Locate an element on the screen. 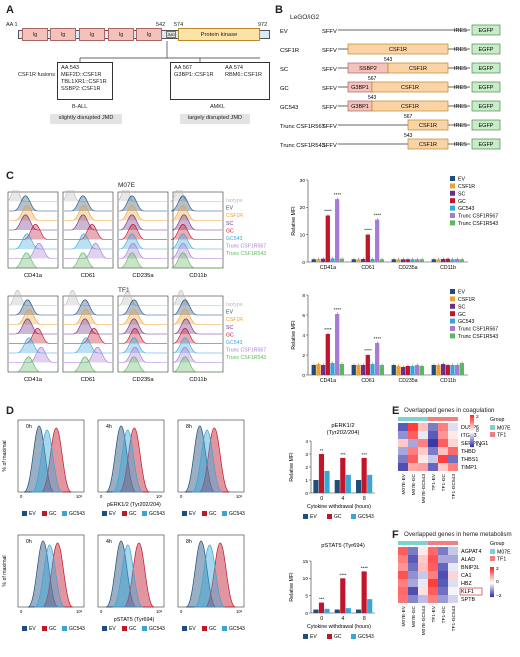 The width and height of the screenshot is (520, 657). gene-label: THBD is located at coordinates (468, 452).